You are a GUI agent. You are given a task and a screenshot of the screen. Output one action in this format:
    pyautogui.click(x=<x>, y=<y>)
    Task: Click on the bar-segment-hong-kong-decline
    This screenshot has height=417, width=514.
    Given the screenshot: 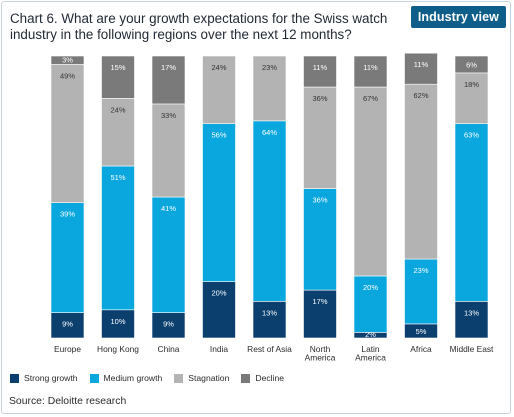 What is the action you would take?
    pyautogui.click(x=118, y=77)
    